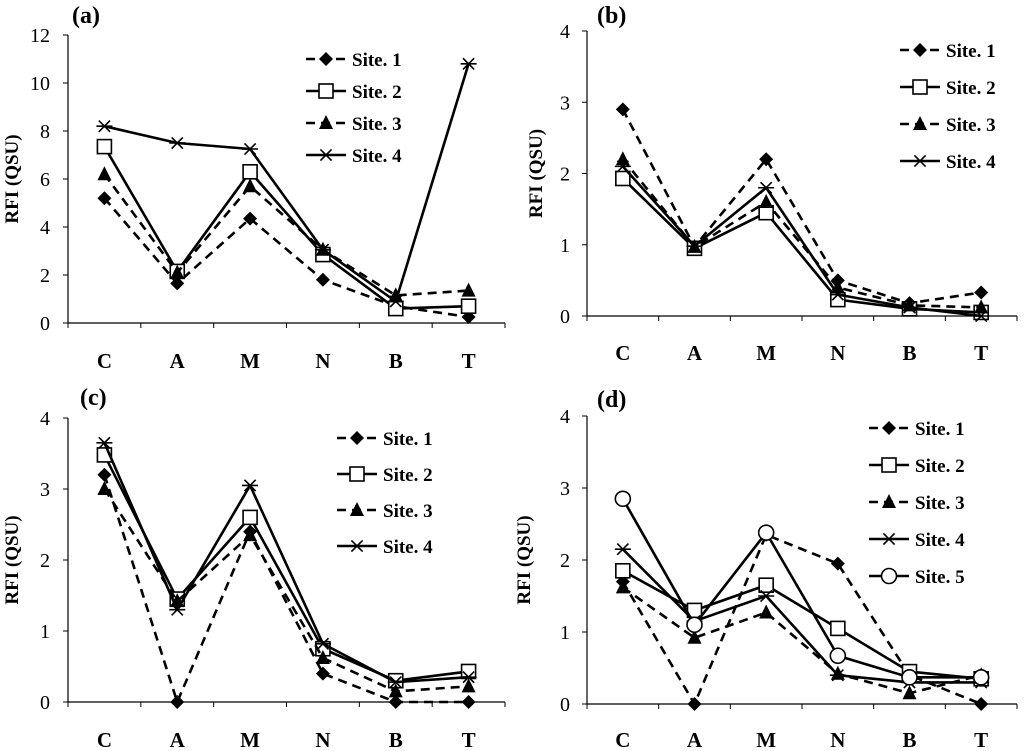  I want to click on legend-entry: Site. 5, so click(917, 577).